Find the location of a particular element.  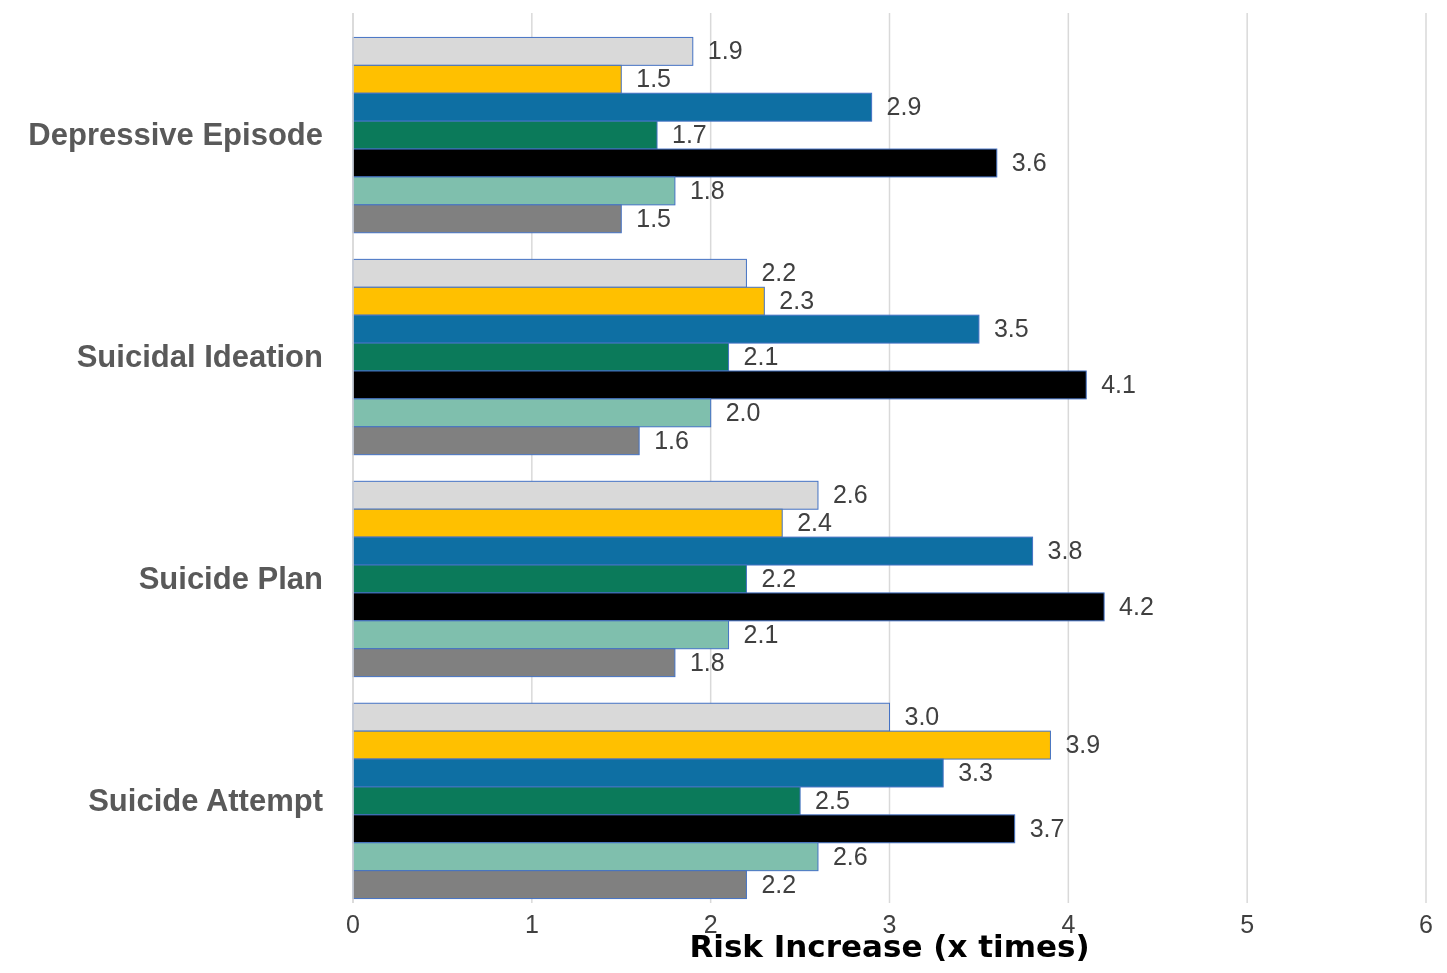

x-tick-label: 0 is located at coordinates (353, 924).